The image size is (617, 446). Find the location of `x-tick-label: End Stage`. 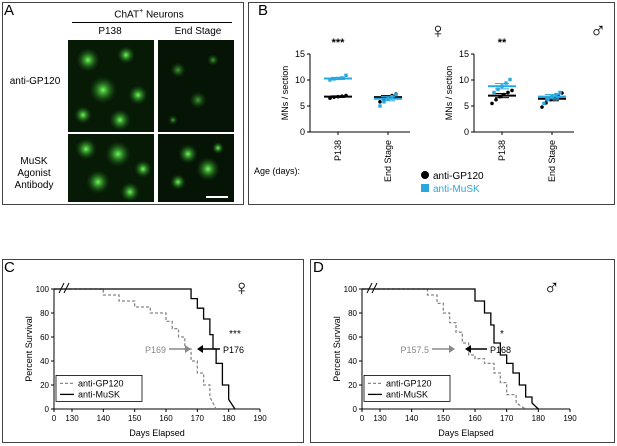

x-tick-label: End Stage is located at coordinates (552, 161).